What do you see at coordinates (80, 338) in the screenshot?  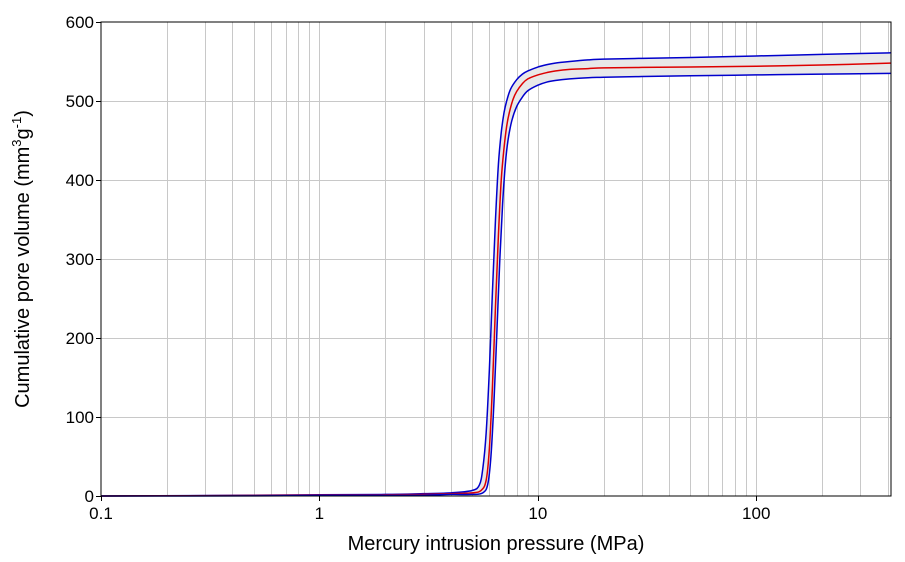 I see `y-tick-label: 200` at bounding box center [80, 338].